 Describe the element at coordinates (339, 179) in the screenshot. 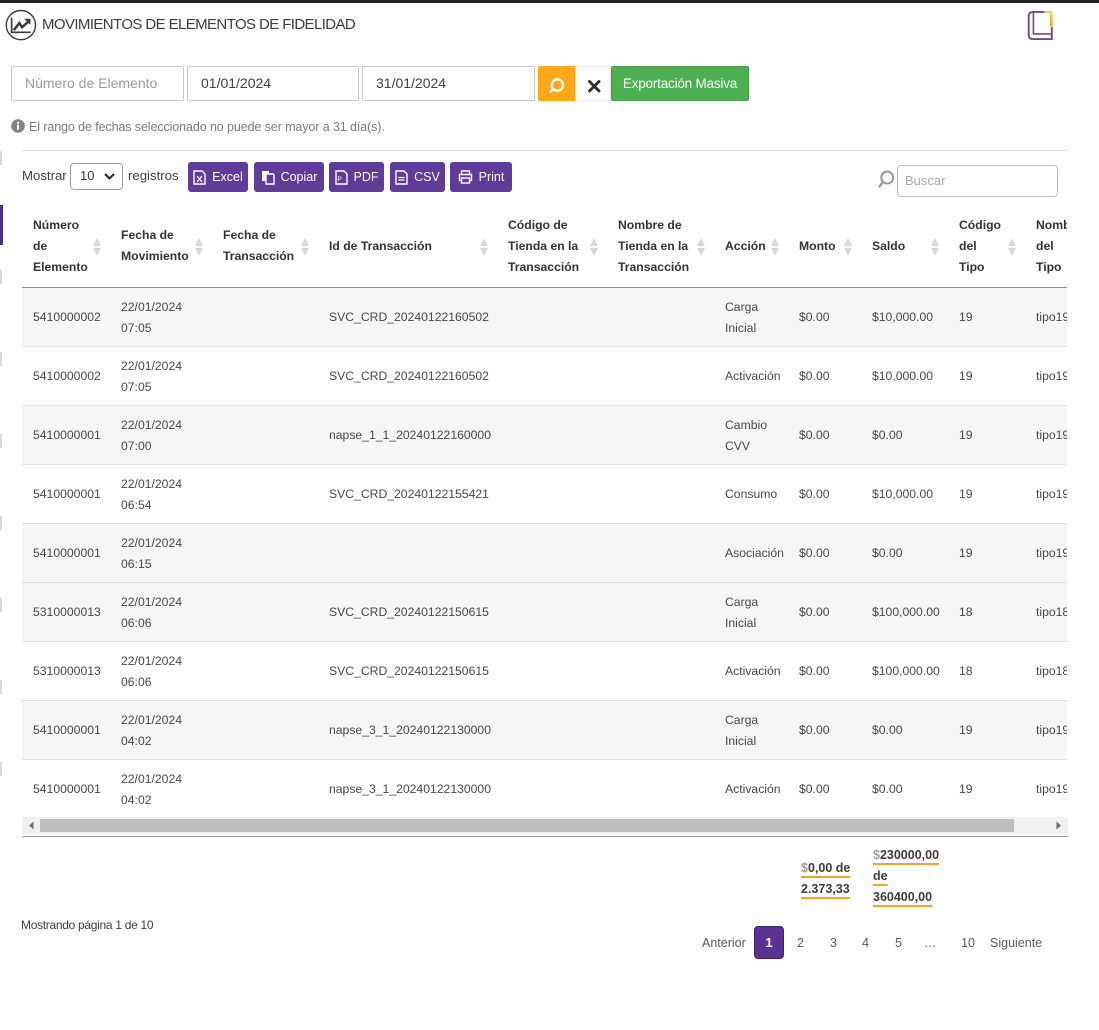

I see `svg-text: P` at that location.